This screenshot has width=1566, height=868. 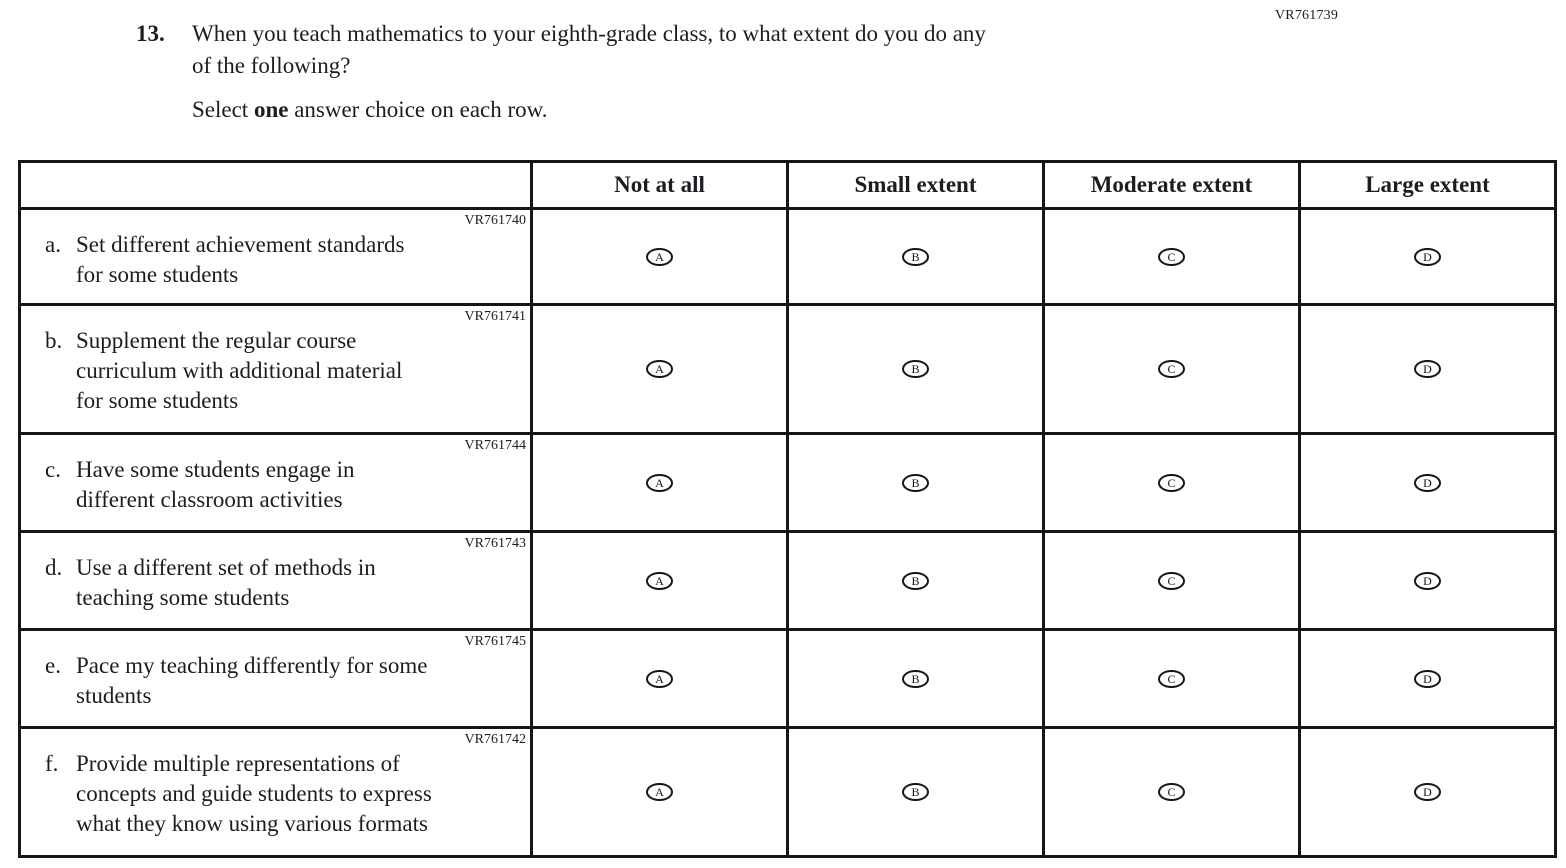 What do you see at coordinates (271, 65) in the screenshot?
I see `question-line: of the following?` at bounding box center [271, 65].